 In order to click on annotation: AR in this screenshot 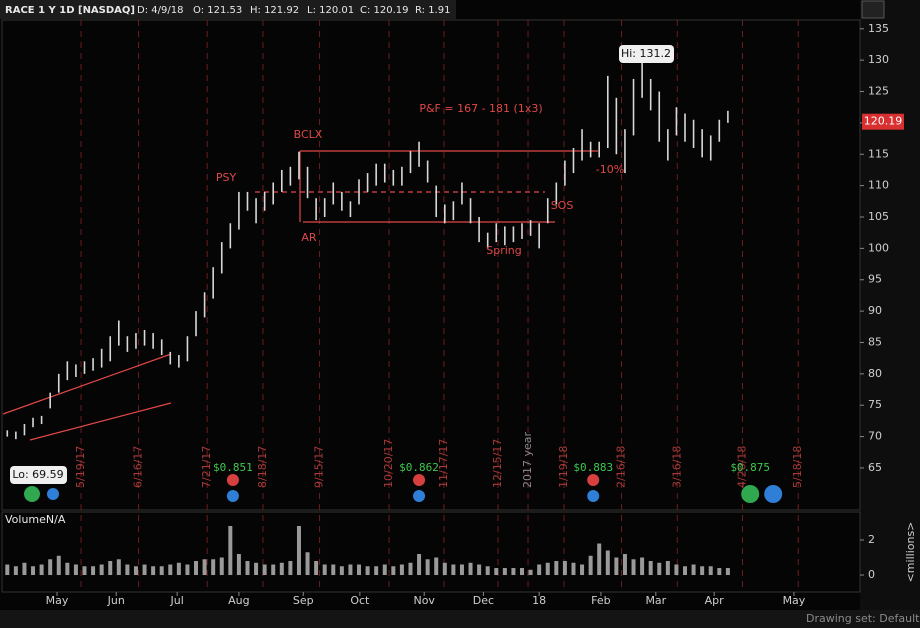, I will do `click(309, 237)`.